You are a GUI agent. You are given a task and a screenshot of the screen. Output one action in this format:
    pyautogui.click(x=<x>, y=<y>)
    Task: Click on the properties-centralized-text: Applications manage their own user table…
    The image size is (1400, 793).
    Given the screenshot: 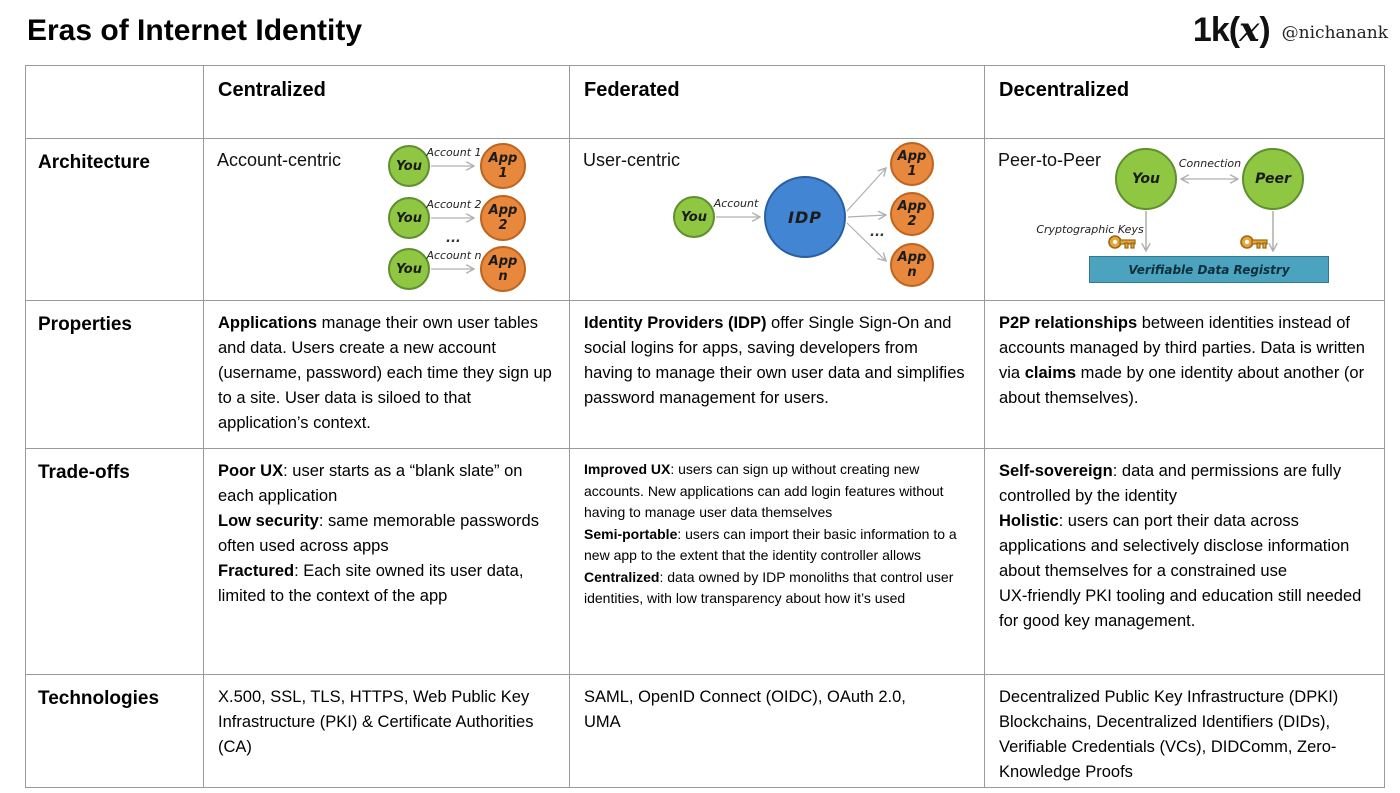 What is the action you would take?
    pyautogui.click(x=385, y=373)
    